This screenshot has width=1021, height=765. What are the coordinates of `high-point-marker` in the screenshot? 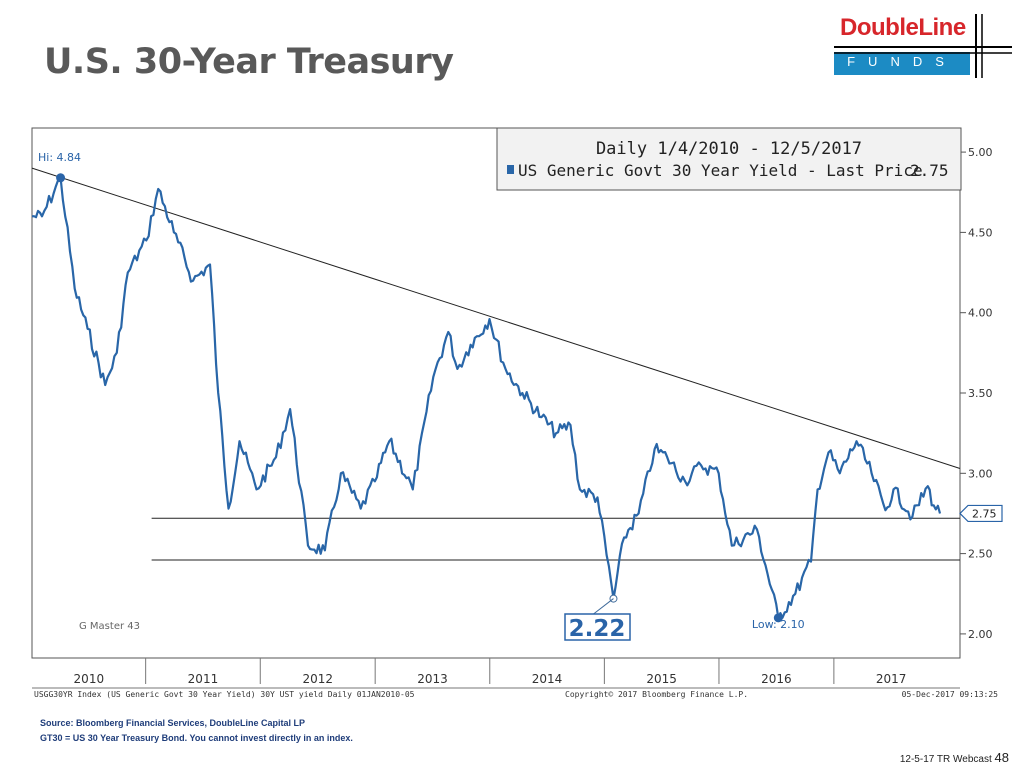 It's located at (61, 178).